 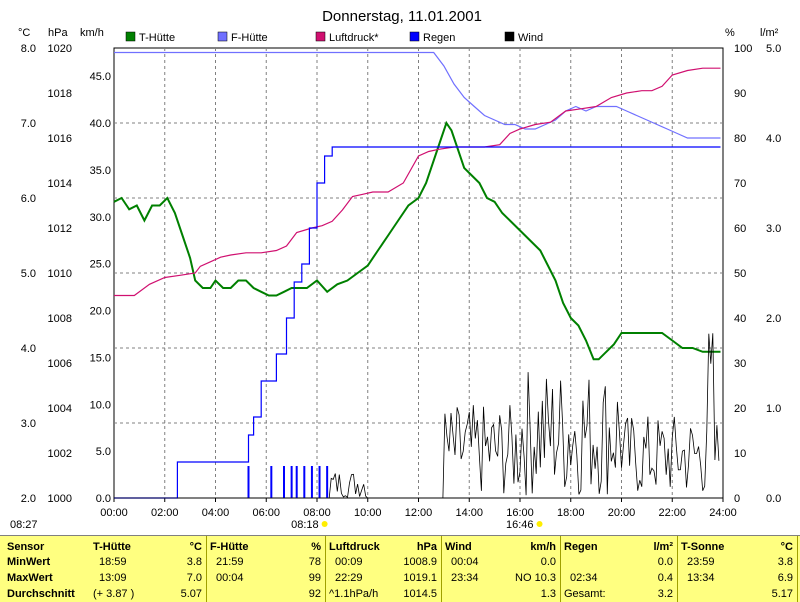 I want to click on stats-min-val: 0.0, so click(x=665, y=562).